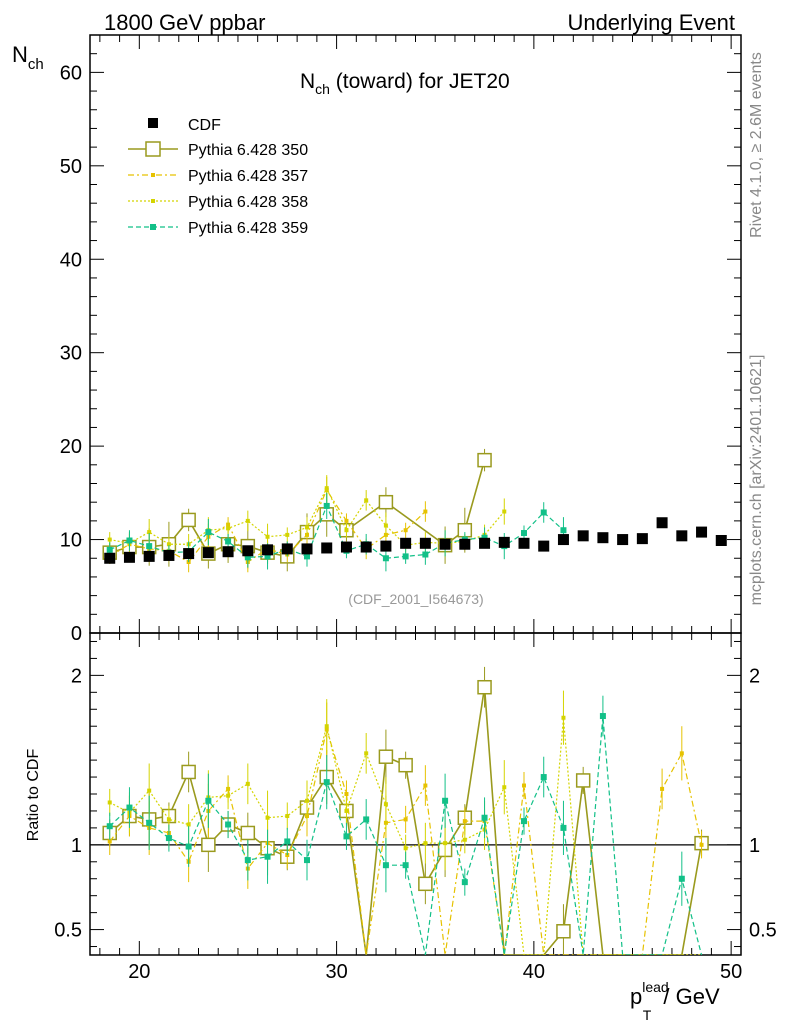  Describe the element at coordinates (336, 972) in the screenshot. I see `x-tick-label: 30` at that location.